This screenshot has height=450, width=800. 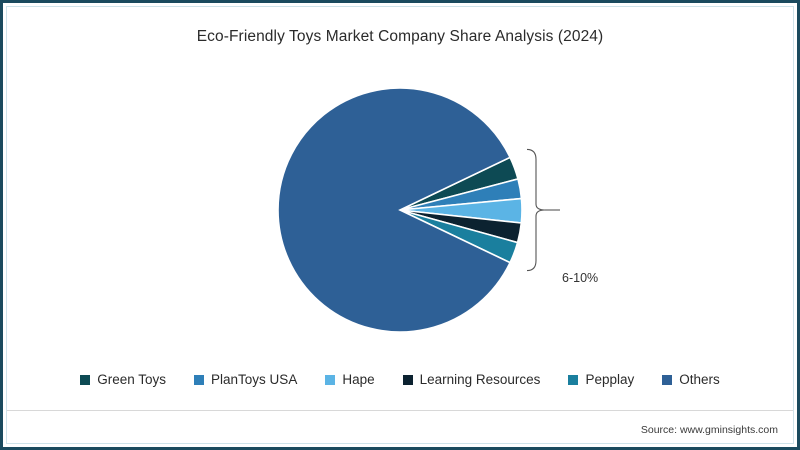 What do you see at coordinates (580, 278) in the screenshot?
I see `annotation-range-label: 6-10%` at bounding box center [580, 278].